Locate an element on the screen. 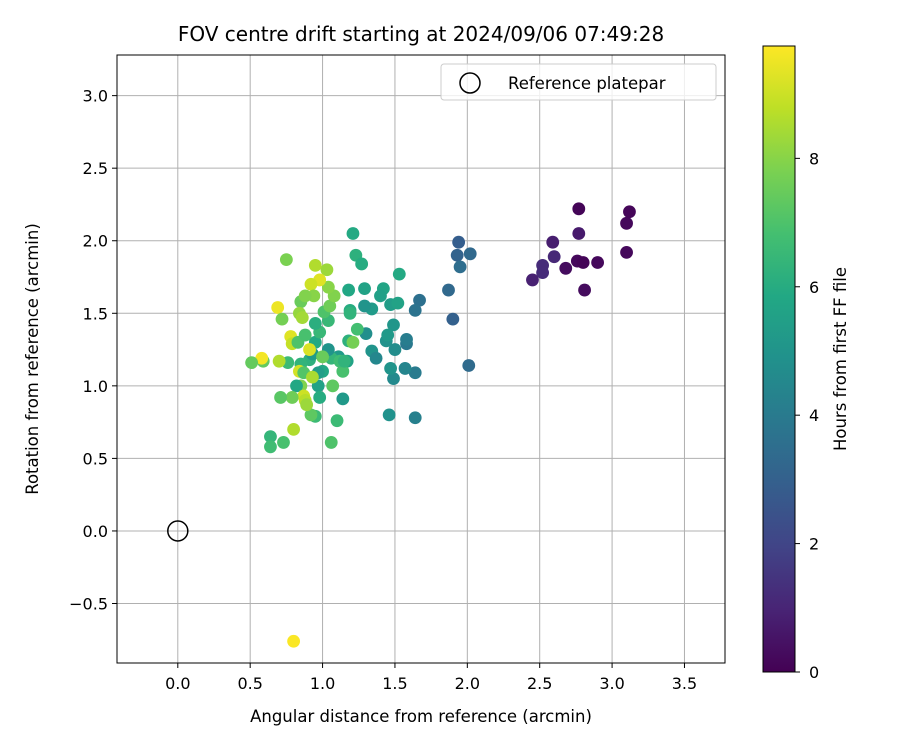 This screenshot has height=750, width=900. y-tick-label: 0.5 is located at coordinates (95, 458).